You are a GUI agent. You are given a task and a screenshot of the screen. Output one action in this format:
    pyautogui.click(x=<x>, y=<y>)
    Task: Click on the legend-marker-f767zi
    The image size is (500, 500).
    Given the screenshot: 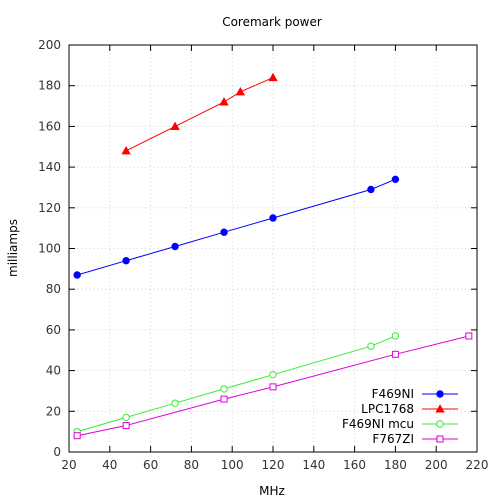 What is the action you would take?
    pyautogui.click(x=440, y=439)
    